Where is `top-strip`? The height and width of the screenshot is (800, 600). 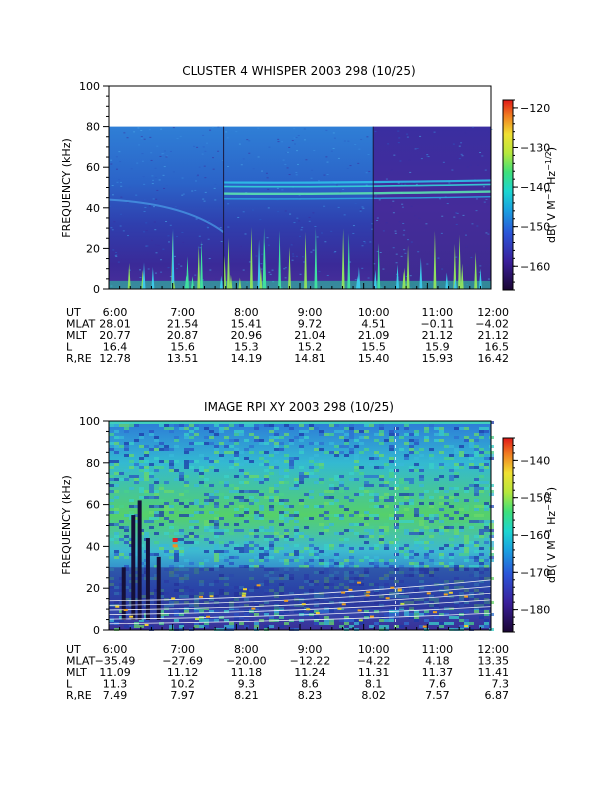
top-strip is located at coordinates (300, 422).